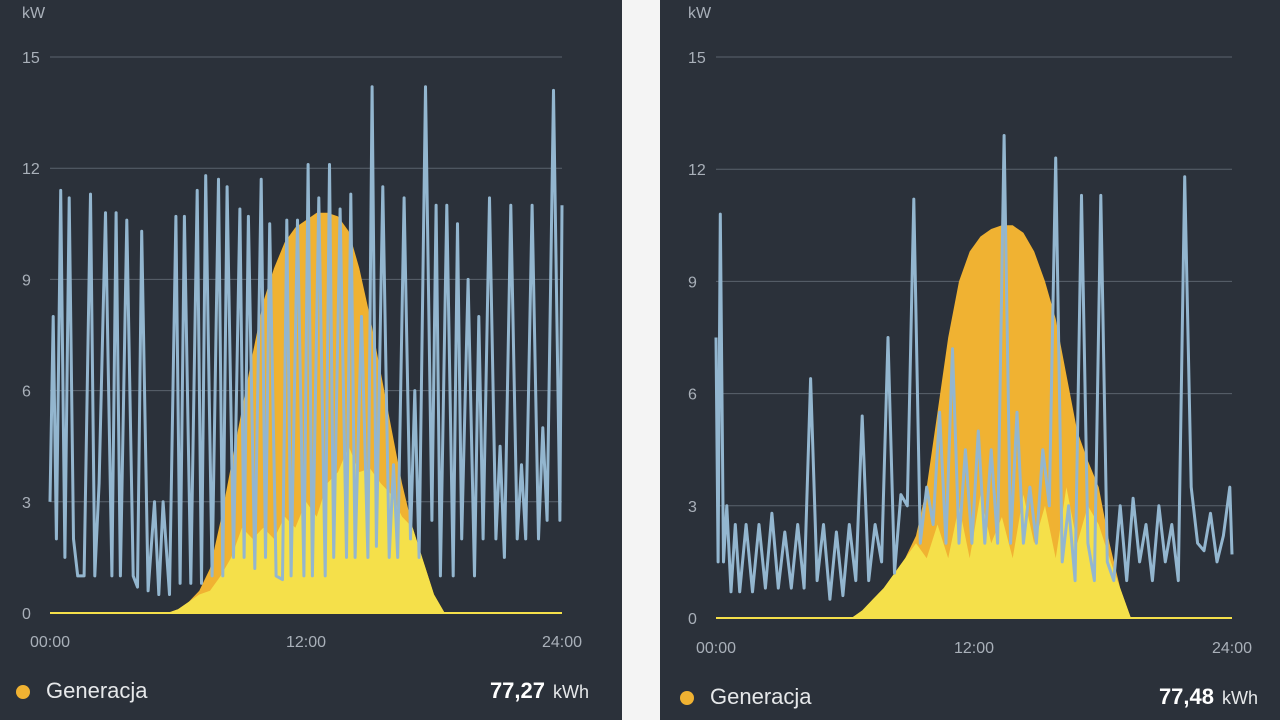  I want to click on generation-total: 77,27, so click(517, 690).